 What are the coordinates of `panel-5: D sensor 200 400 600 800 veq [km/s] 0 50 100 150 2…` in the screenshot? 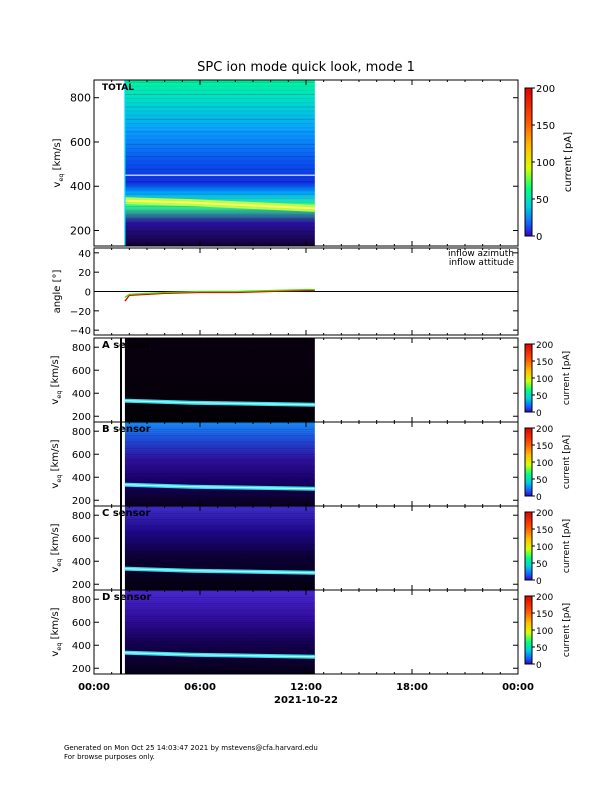 It's located at (311, 632).